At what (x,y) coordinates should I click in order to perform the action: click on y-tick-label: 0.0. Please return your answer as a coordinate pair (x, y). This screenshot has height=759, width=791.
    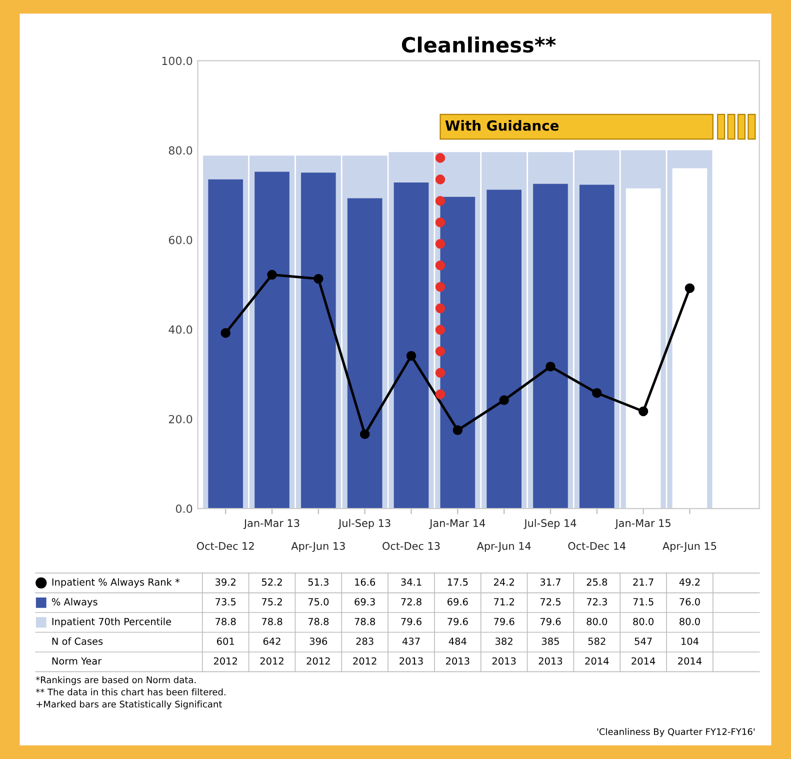
    Looking at the image, I should click on (184, 508).